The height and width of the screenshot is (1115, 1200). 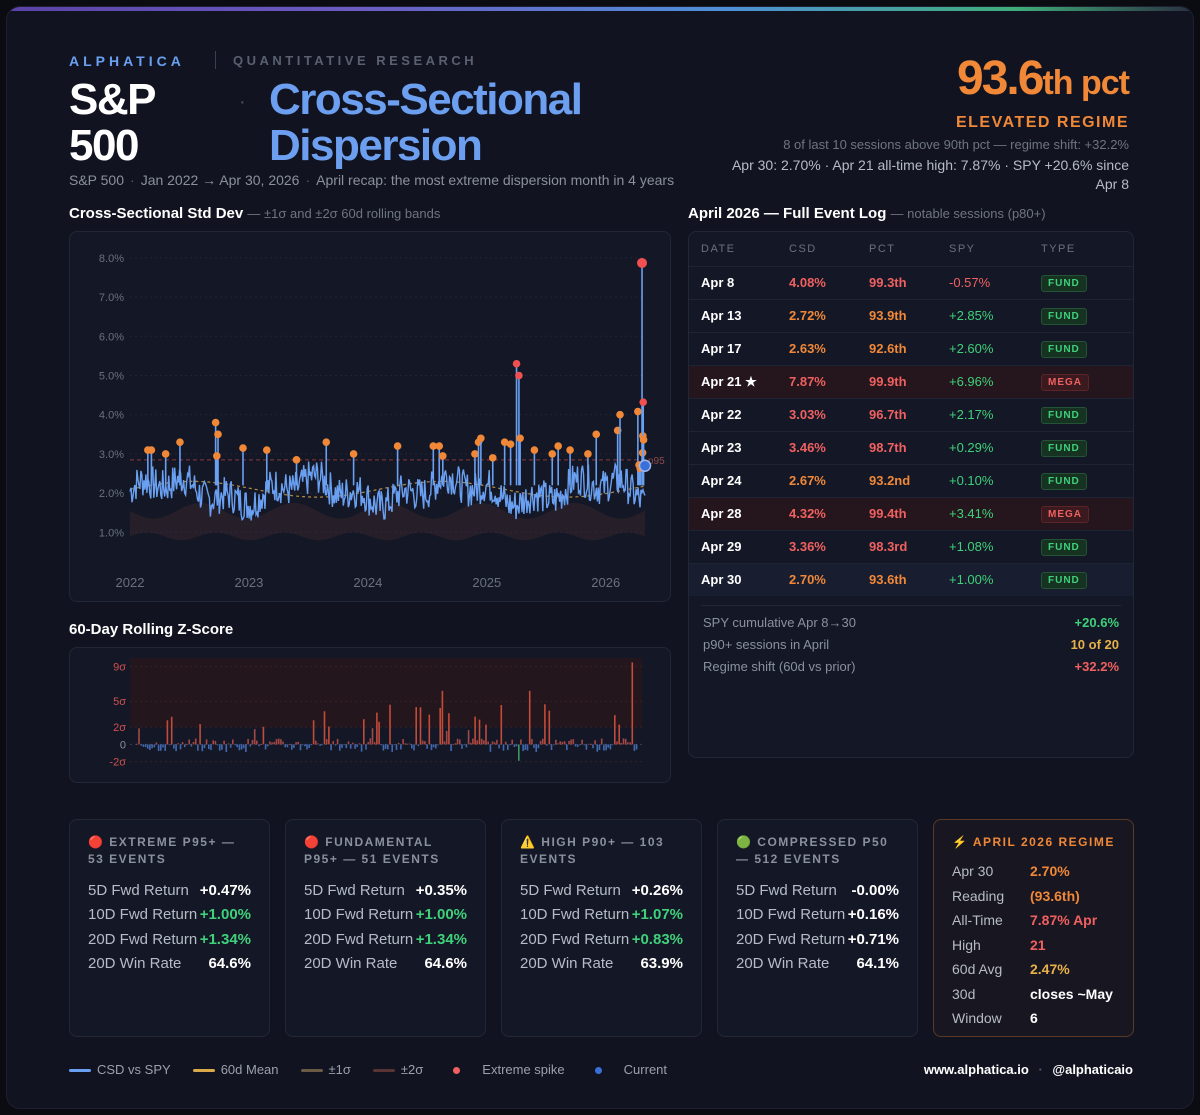 I want to click on csd-title-note: — ±1σ and ±2σ 60d rolling bands, so click(x=344, y=213).